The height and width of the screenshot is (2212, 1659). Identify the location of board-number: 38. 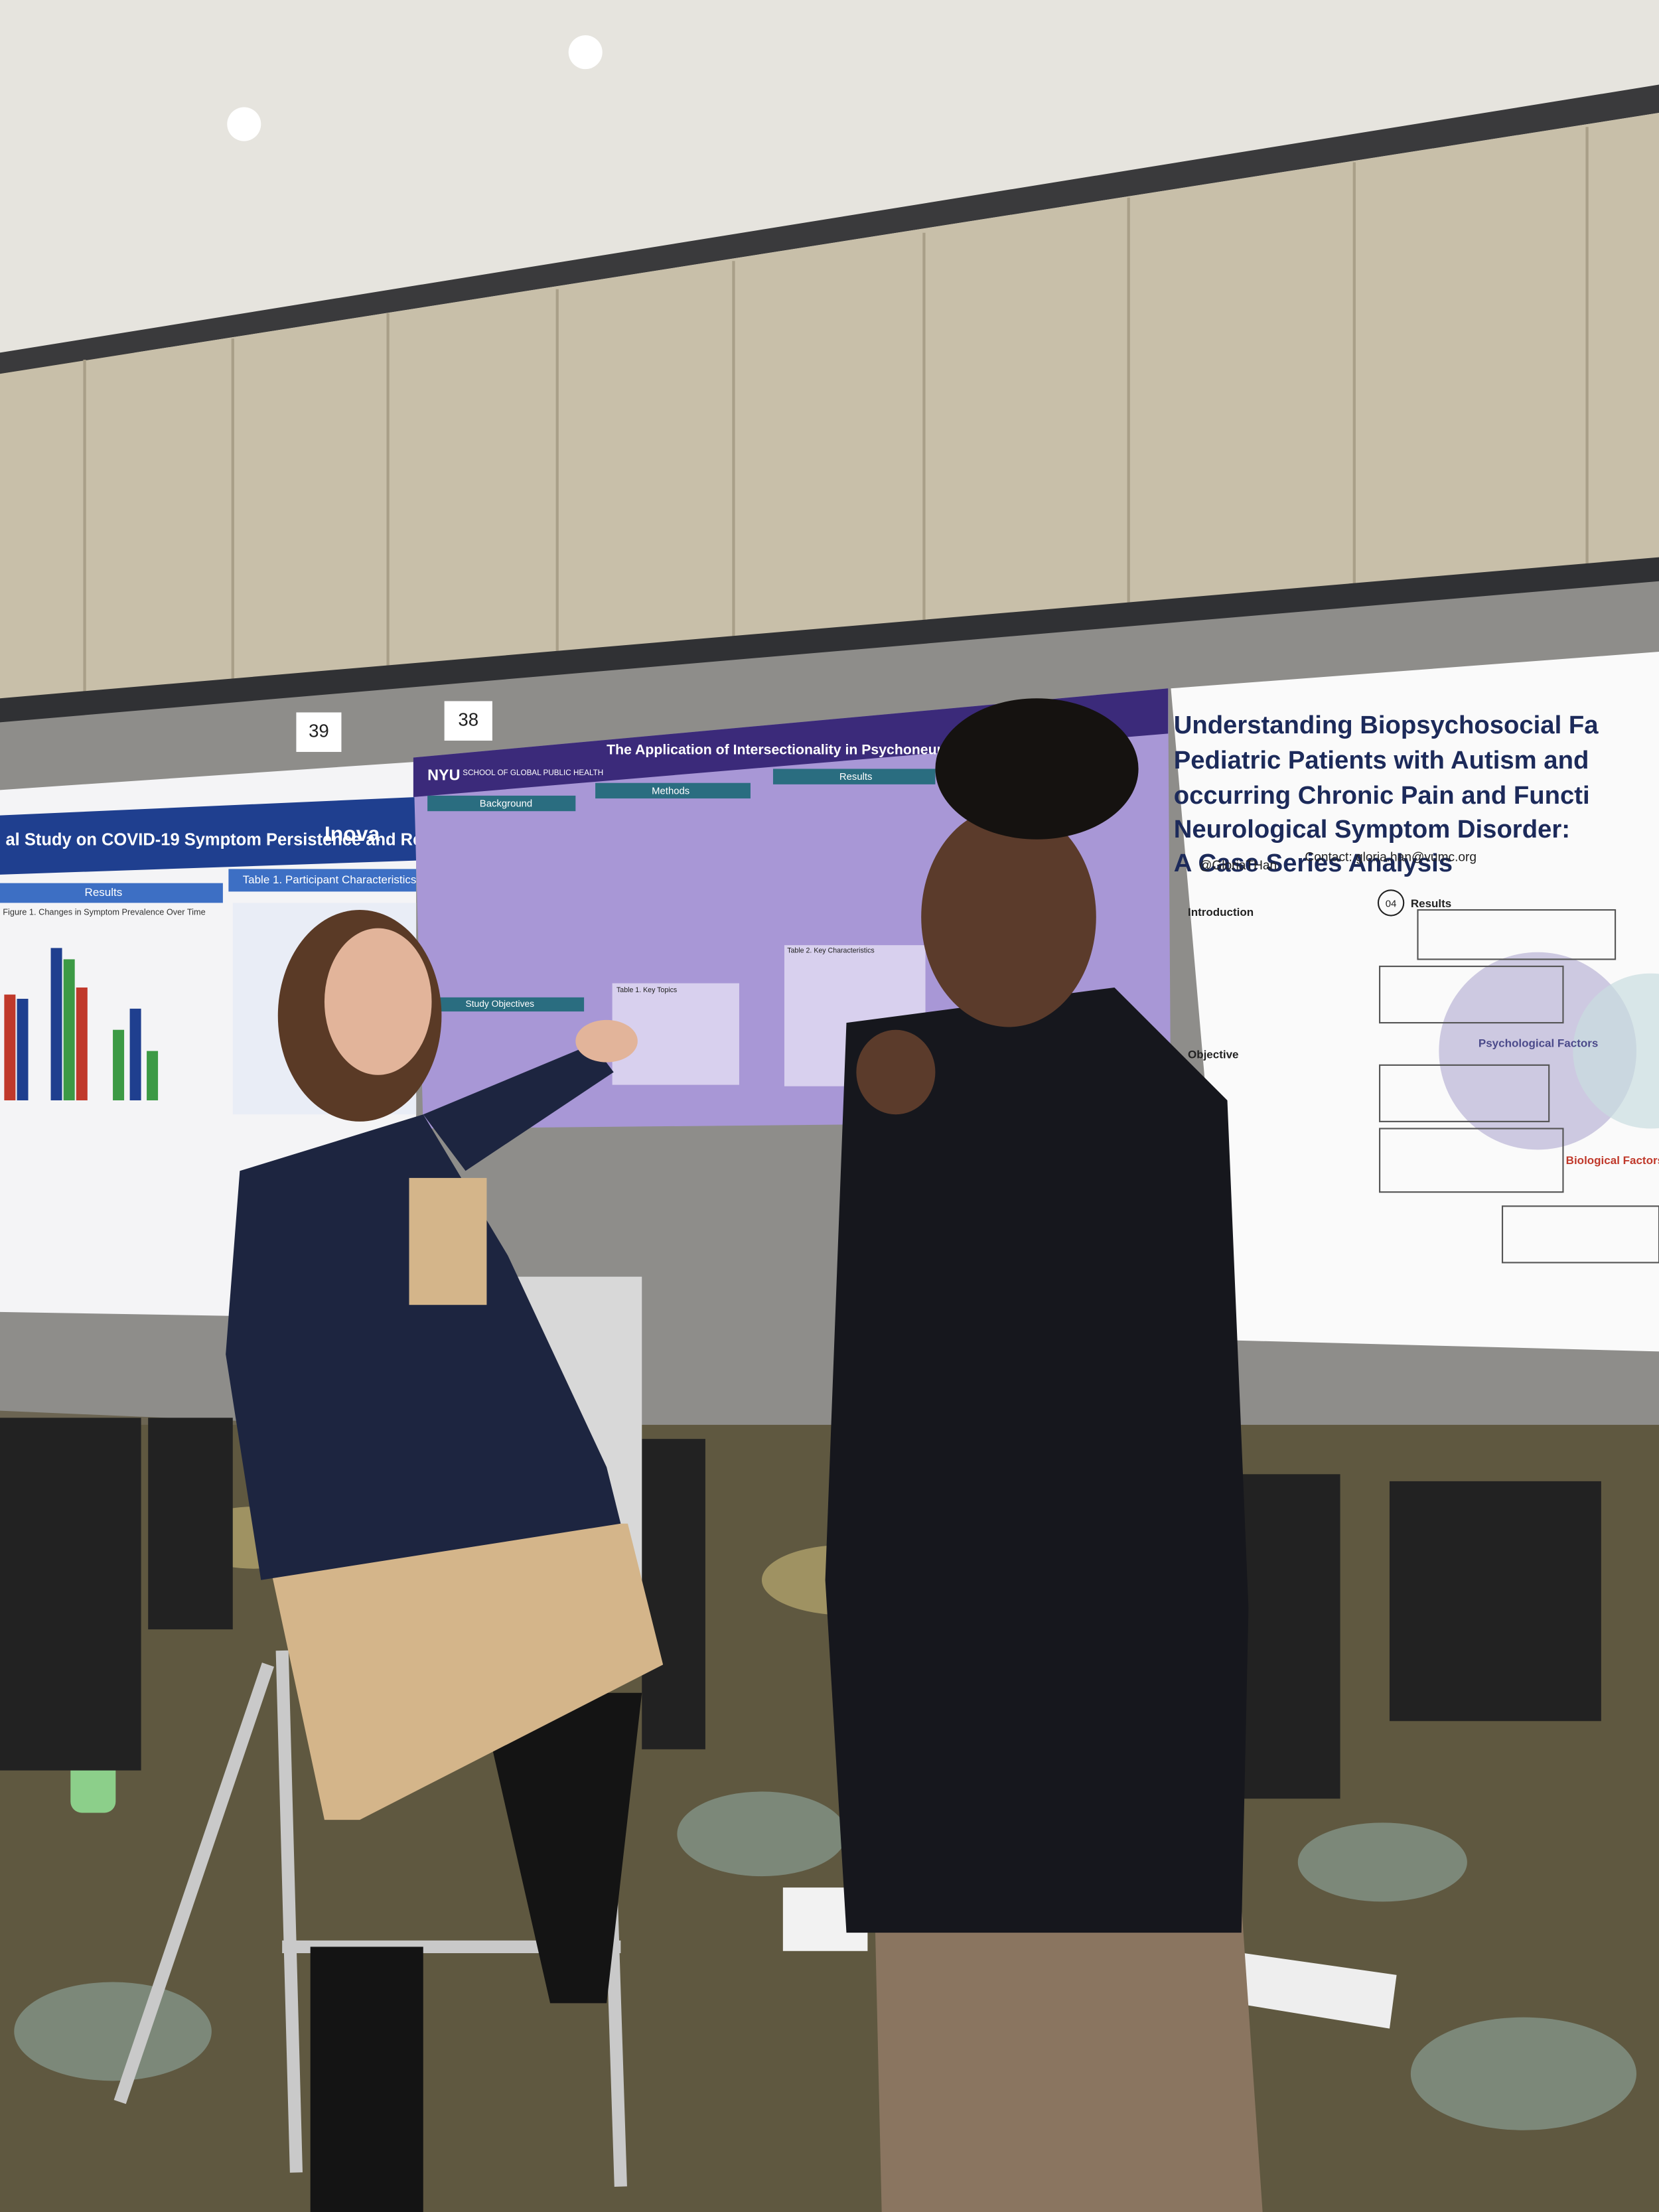
(468, 719).